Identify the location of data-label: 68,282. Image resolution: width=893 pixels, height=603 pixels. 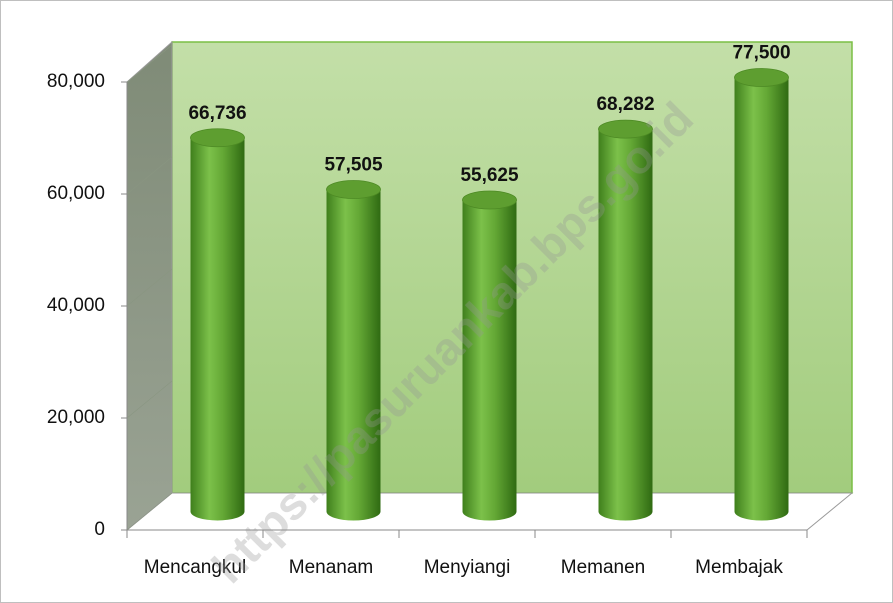
(625, 104).